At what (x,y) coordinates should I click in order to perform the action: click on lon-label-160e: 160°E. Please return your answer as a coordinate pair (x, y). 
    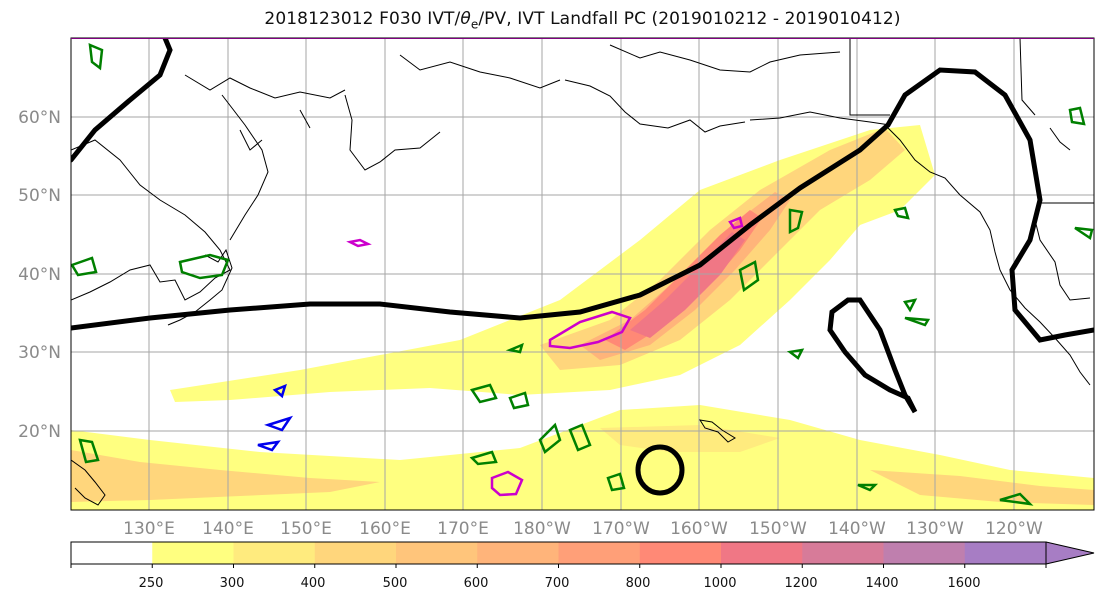
    Looking at the image, I should click on (385, 529).